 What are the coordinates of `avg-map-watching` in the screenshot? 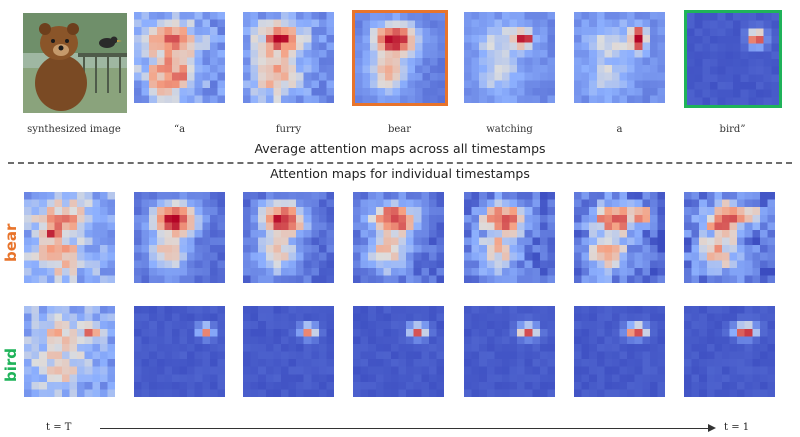 It's located at (509, 57).